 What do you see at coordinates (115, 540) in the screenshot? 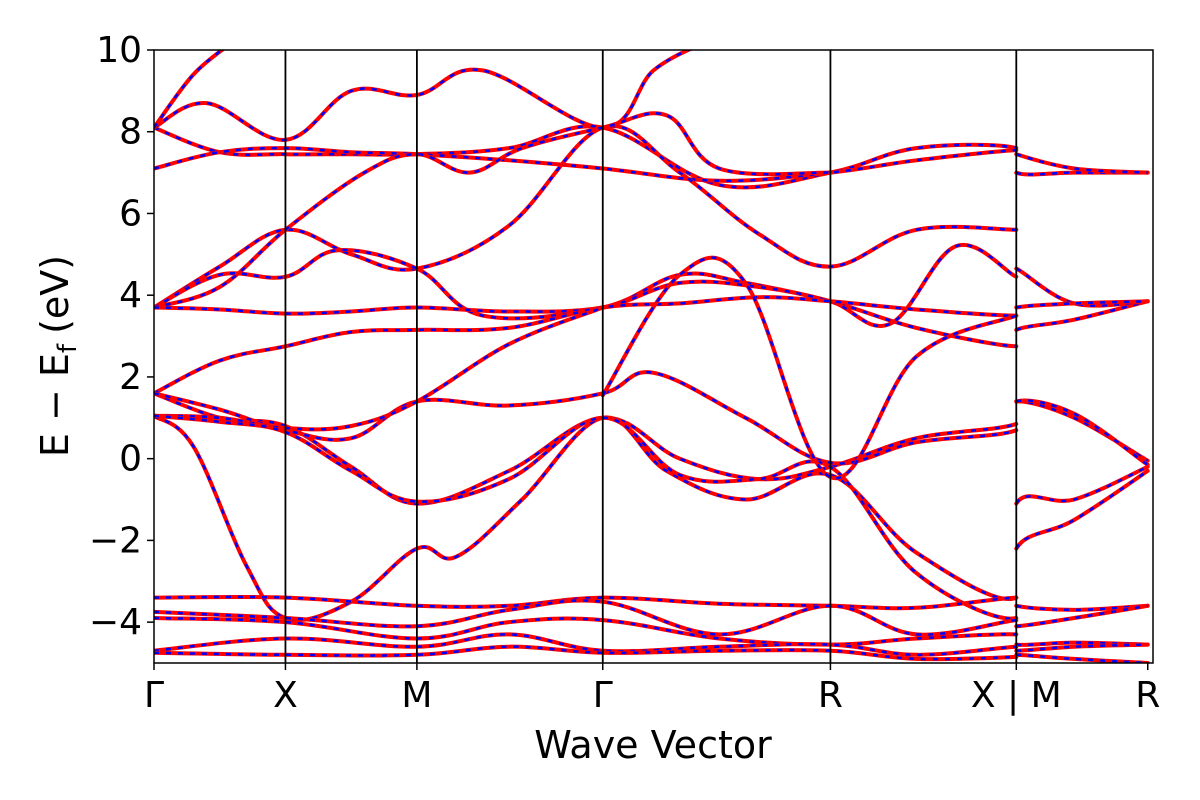
I see `y-tick-label-6: −2` at bounding box center [115, 540].